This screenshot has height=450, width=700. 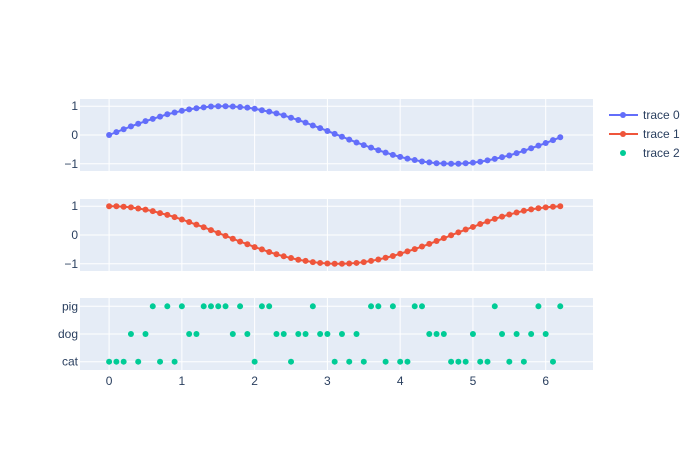 I want to click on x-tick-label: 1, so click(x=182, y=381).